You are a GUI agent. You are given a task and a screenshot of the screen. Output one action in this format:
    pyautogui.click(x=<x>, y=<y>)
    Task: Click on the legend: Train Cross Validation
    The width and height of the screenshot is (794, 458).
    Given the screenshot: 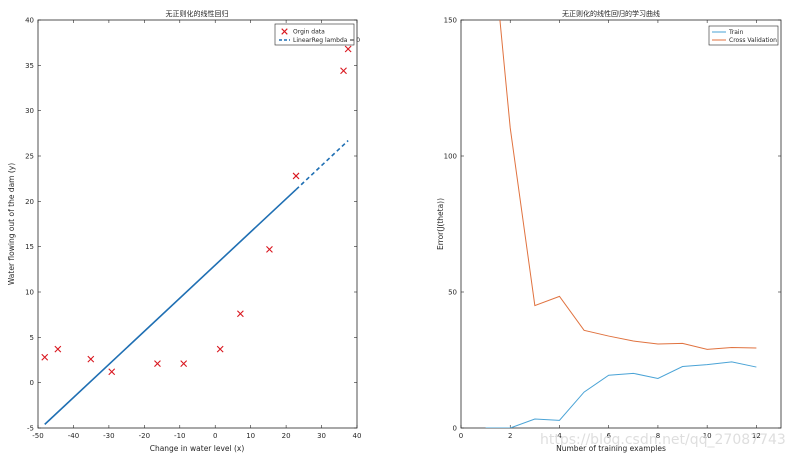 What is the action you would take?
    pyautogui.click(x=743, y=35)
    